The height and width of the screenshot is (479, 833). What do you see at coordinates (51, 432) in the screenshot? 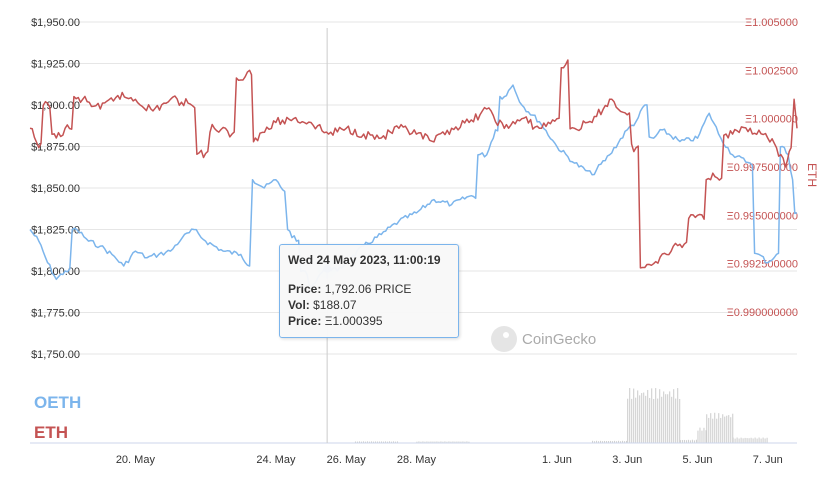
I see `legend-eth: ETH` at bounding box center [51, 432].